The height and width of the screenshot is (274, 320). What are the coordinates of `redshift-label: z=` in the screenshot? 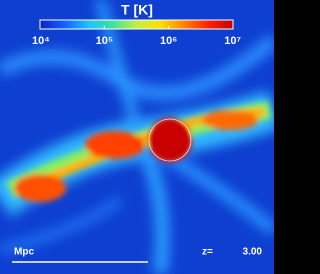 It's located at (207, 252).